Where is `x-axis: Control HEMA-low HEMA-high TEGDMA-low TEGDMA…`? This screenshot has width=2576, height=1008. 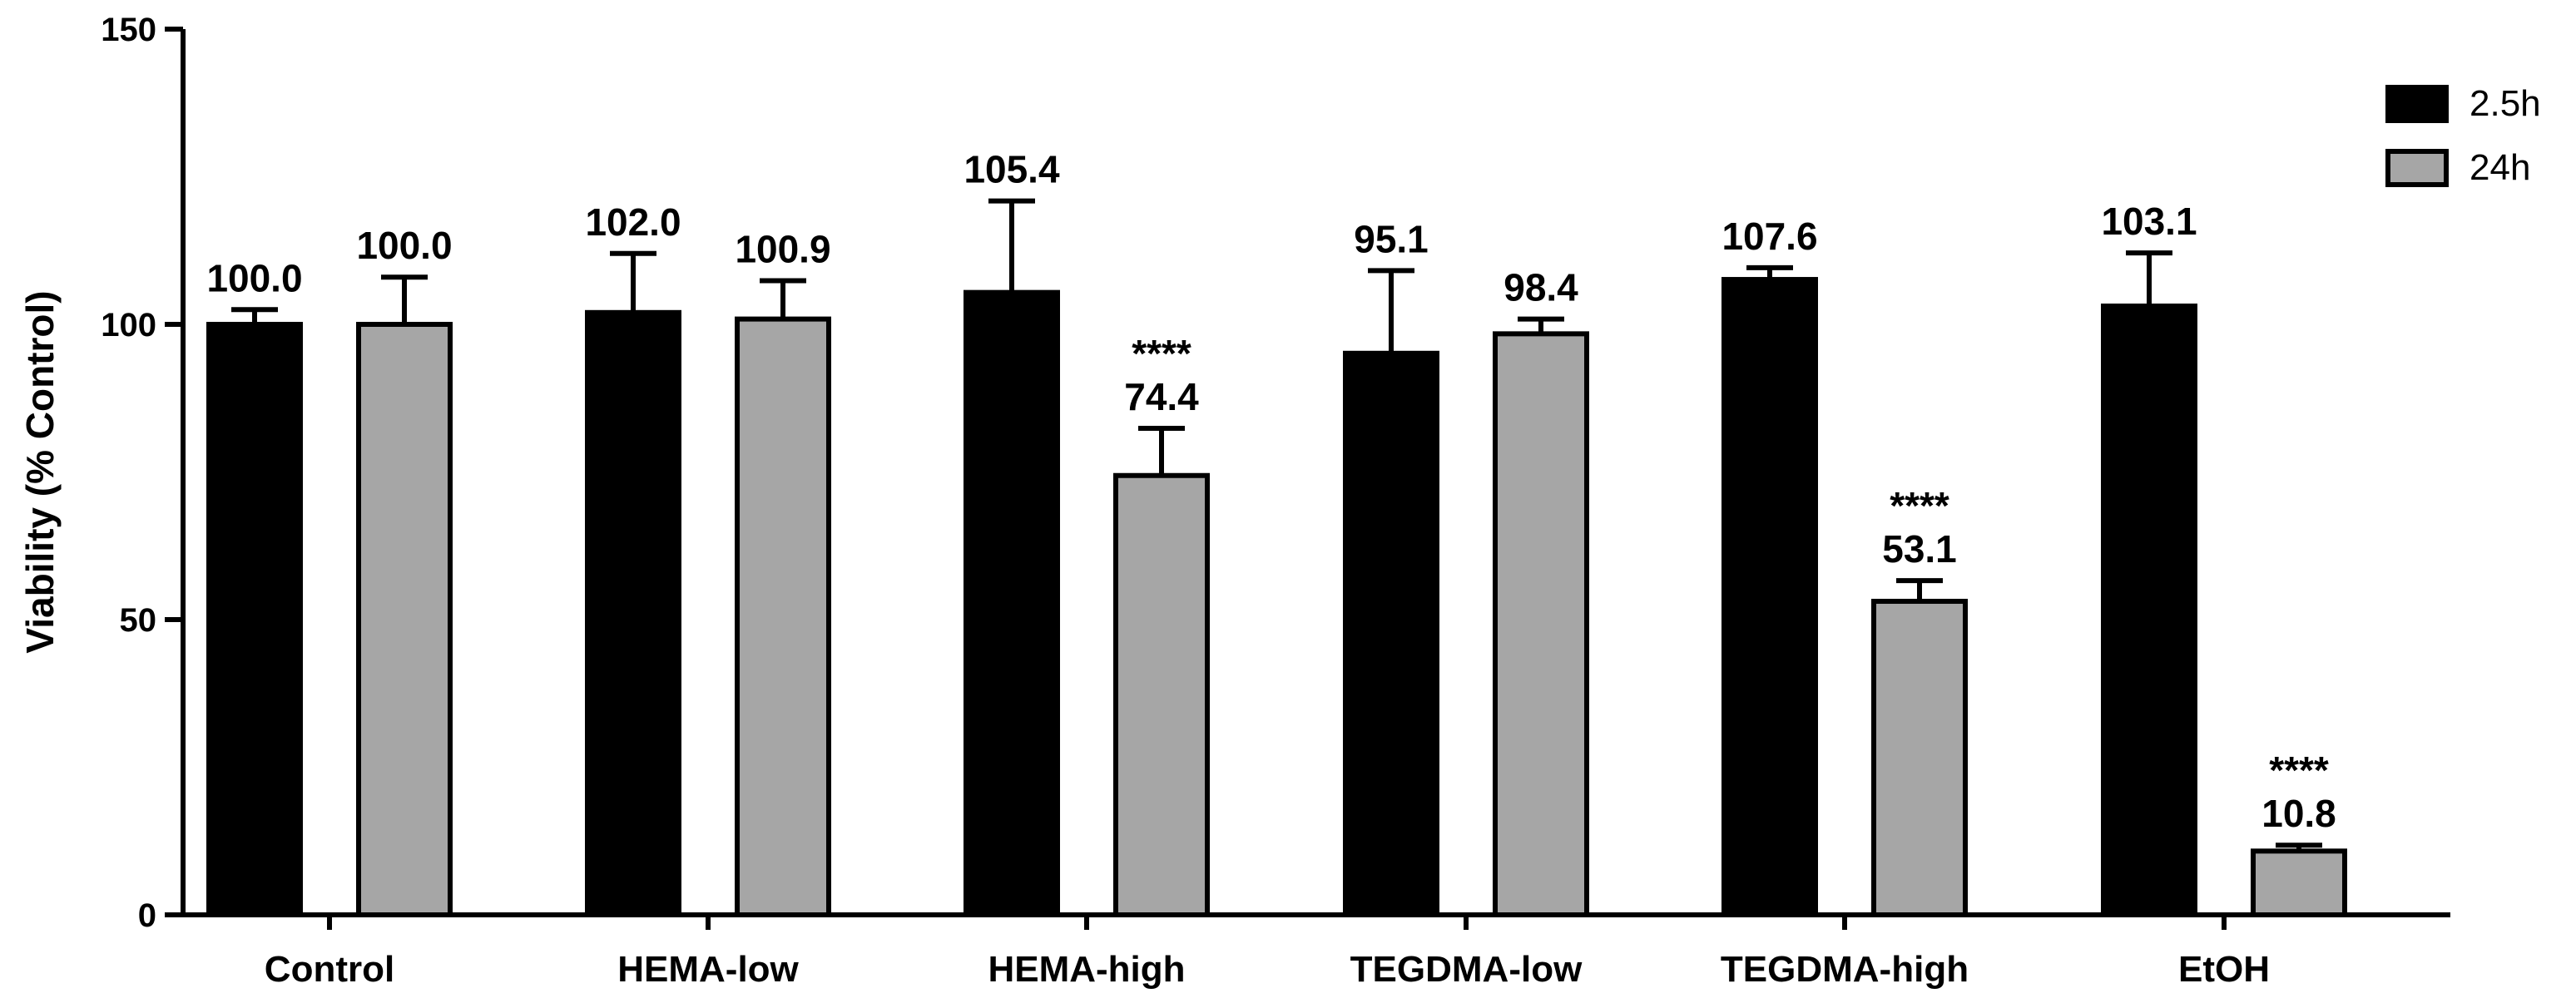
x-axis: Control HEMA-low HEMA-high TEGDMA-low TEGDMA… is located at coordinates (1316, 951).